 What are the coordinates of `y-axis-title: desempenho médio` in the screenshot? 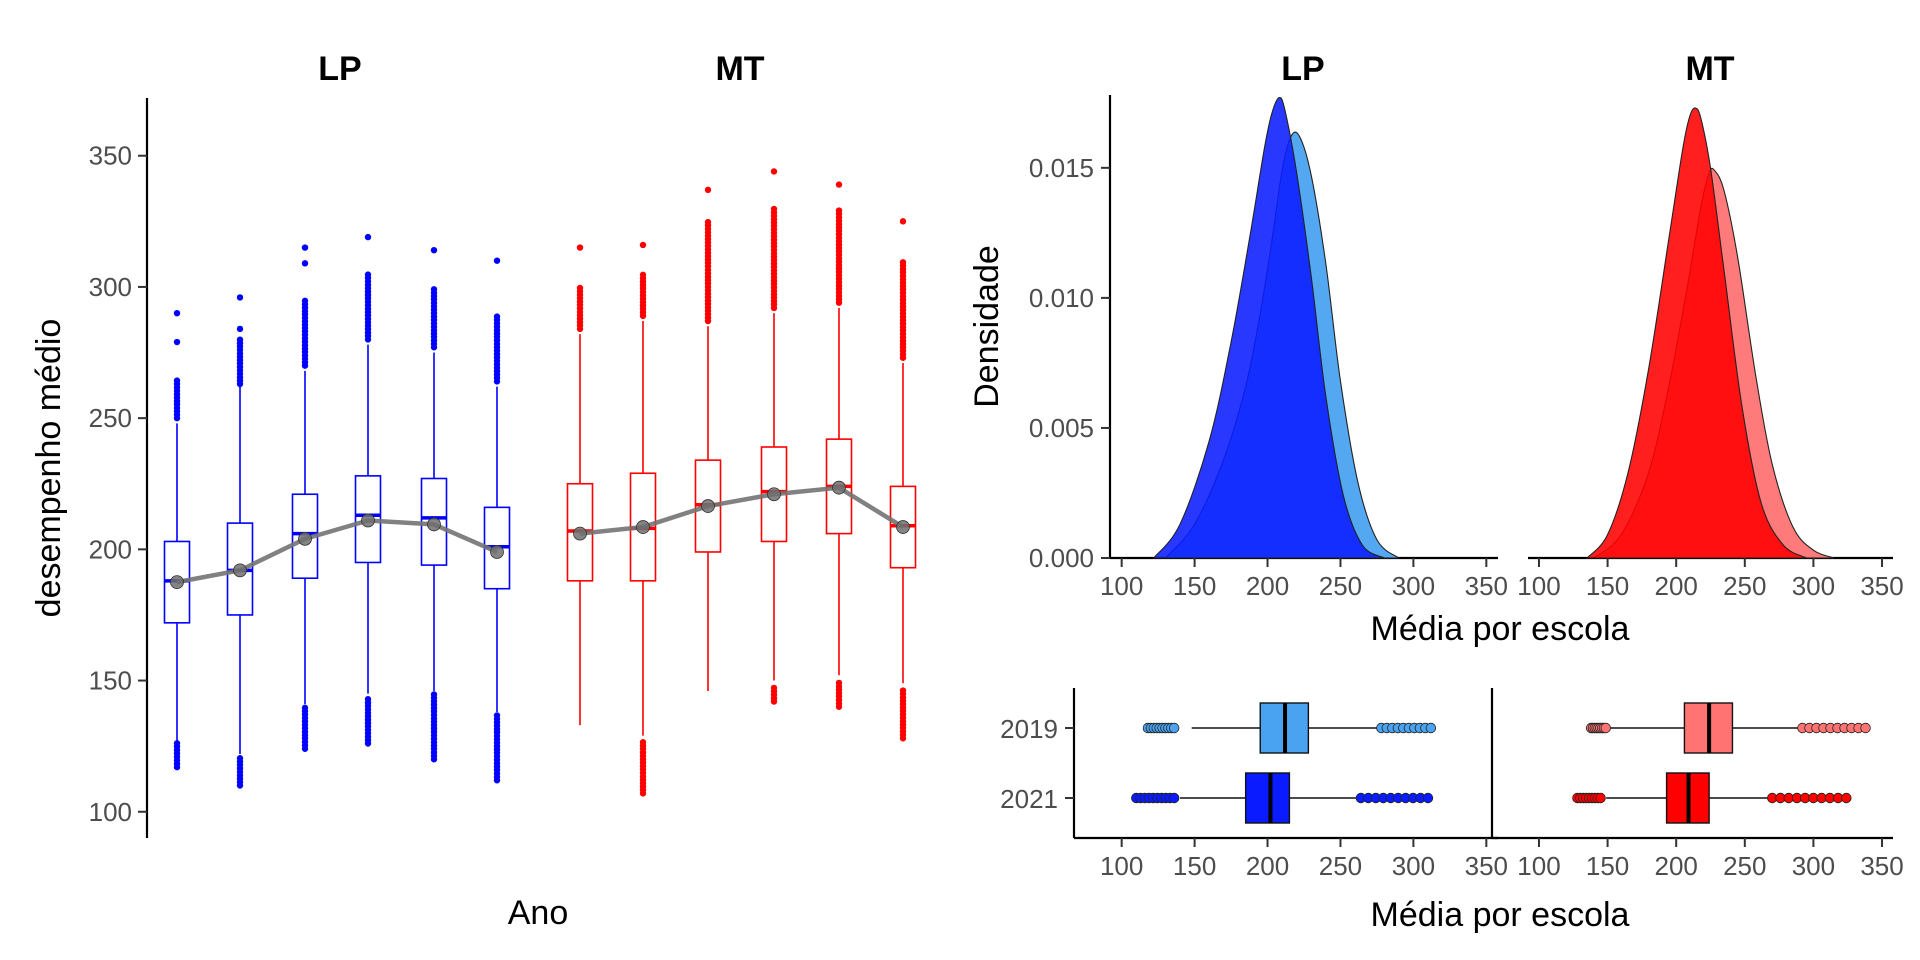 It's located at (49, 468).